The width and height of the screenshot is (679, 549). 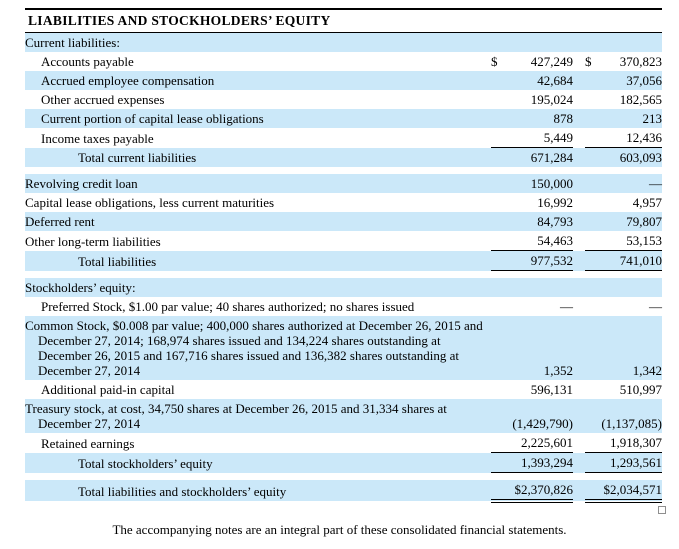 I want to click on value-2014: 1,918,307, so click(x=623, y=443).